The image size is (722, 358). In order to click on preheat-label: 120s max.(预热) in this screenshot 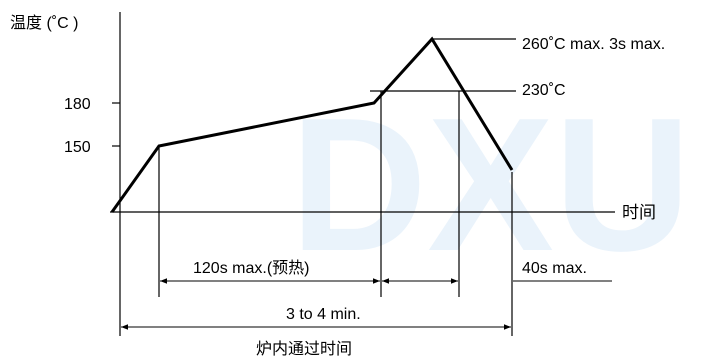, I will do `click(251, 268)`.